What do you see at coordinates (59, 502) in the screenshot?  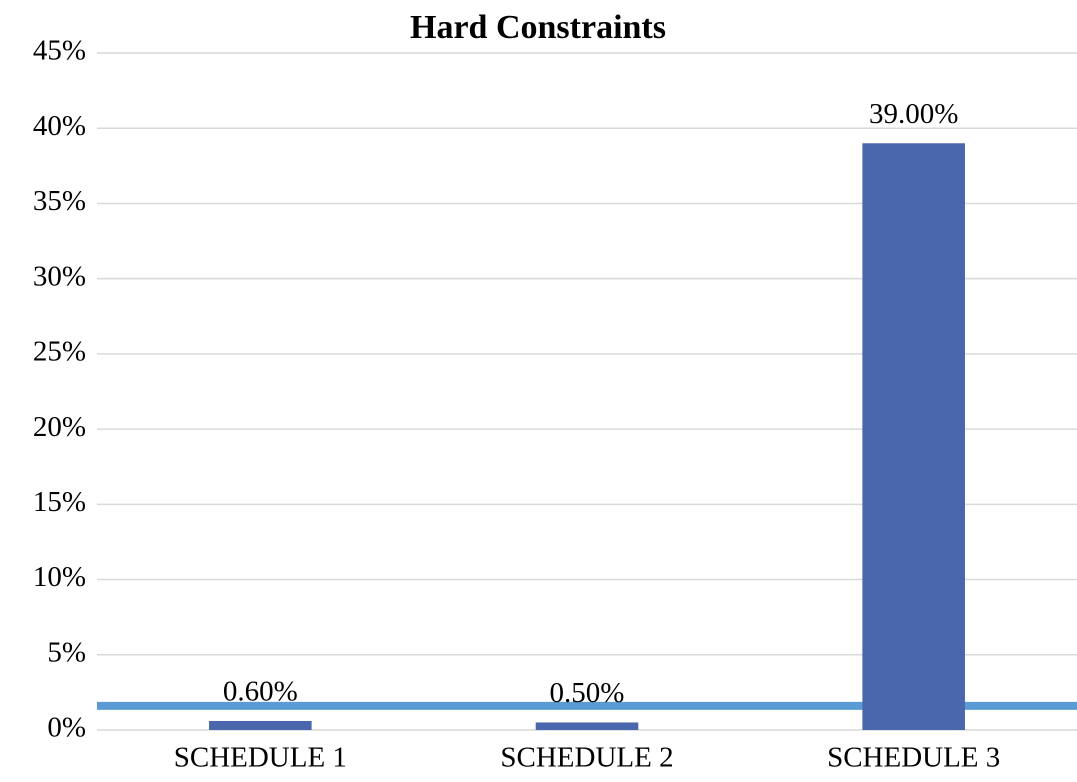 I see `y-tick-label: 15%` at bounding box center [59, 502].